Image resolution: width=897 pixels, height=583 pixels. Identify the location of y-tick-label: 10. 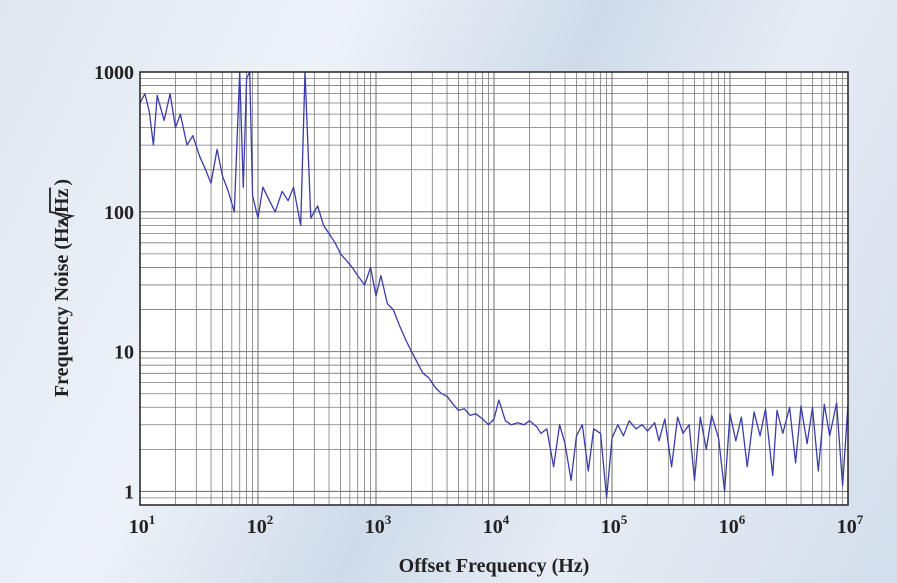
(124, 353).